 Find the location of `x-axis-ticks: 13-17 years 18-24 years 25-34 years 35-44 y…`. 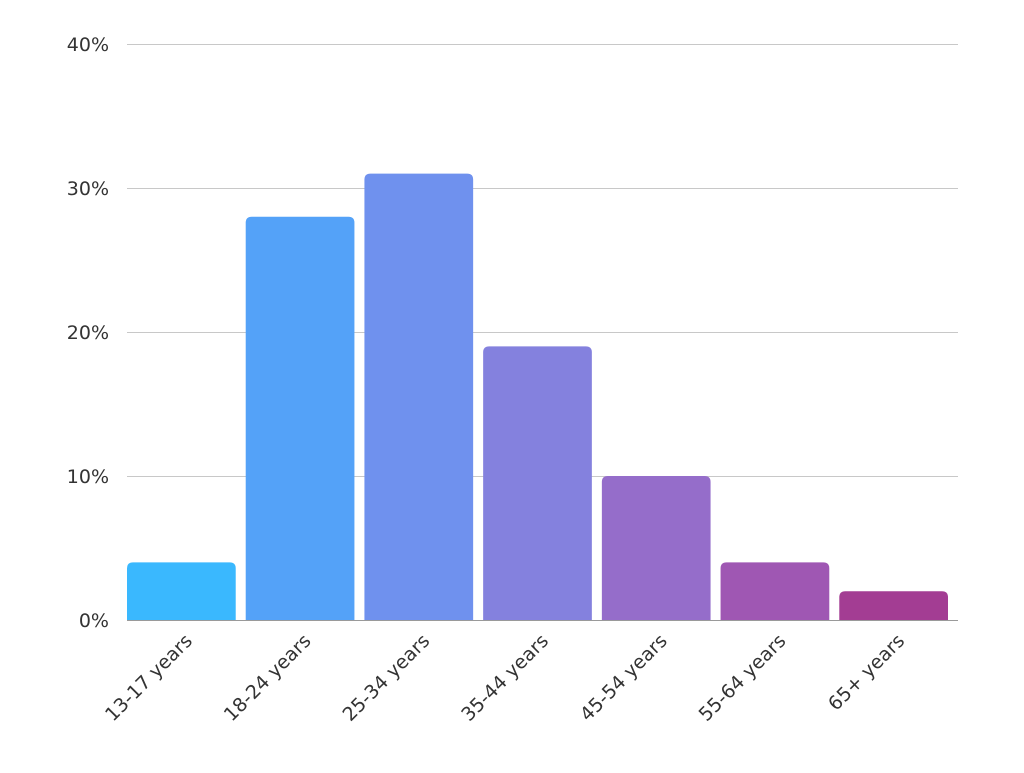

x-axis-ticks: 13-17 years 18-24 years 25-34 years 35-44 y… is located at coordinates (505, 678).